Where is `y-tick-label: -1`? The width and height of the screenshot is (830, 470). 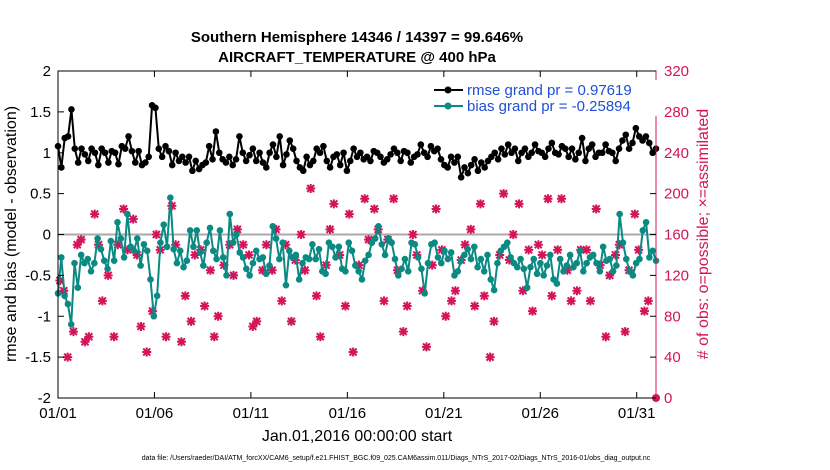
y-tick-label: -1 is located at coordinates (44, 316).